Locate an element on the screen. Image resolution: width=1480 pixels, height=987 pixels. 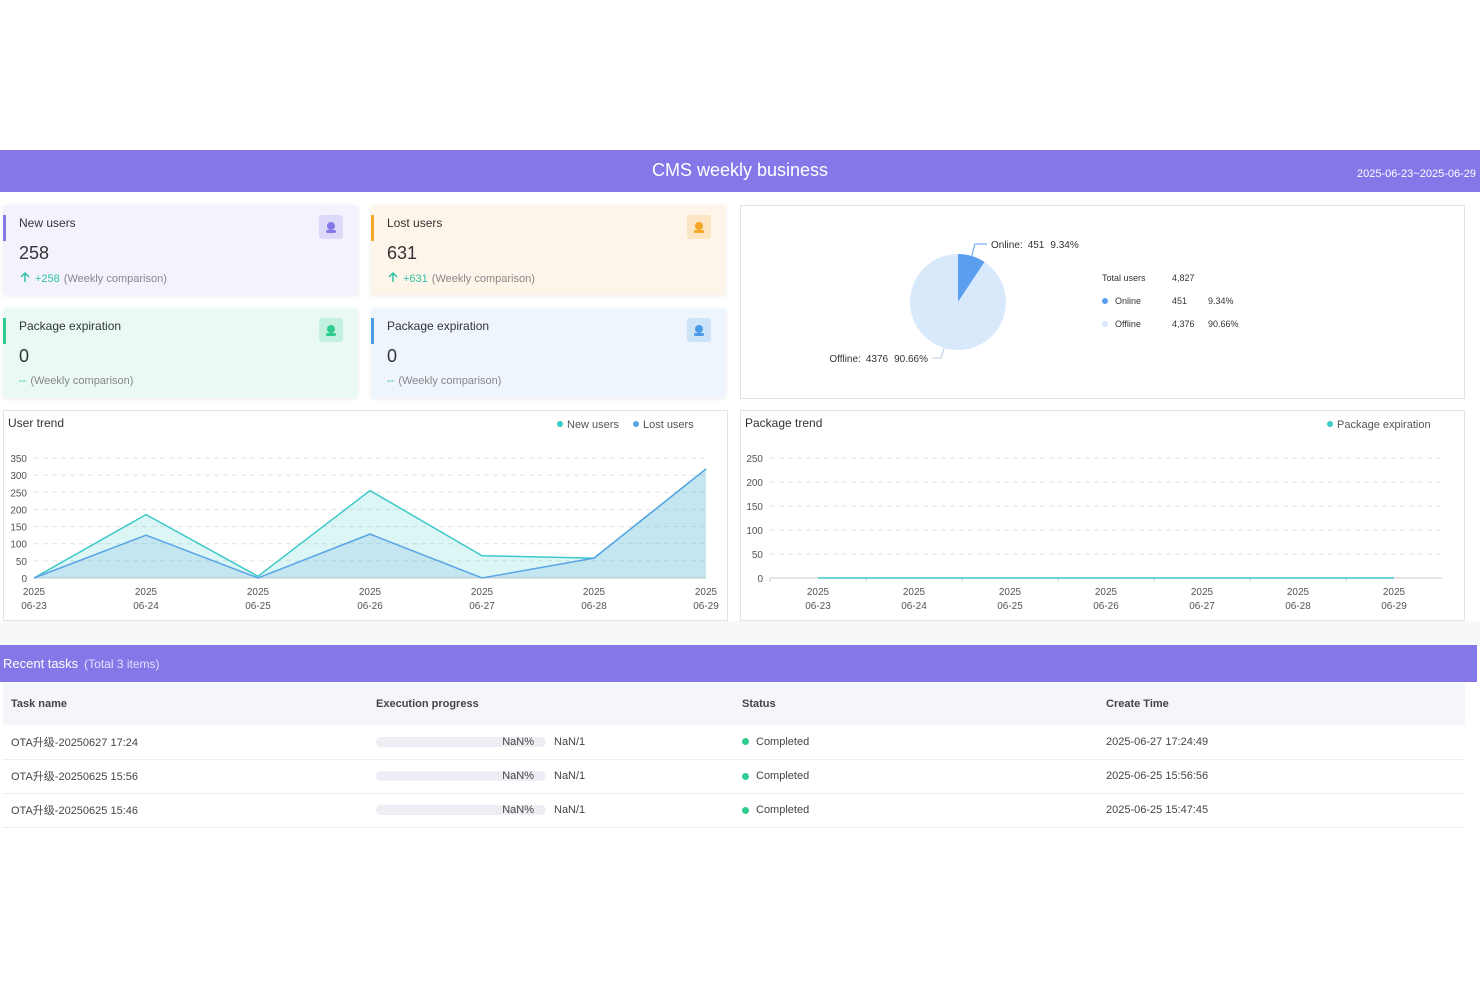
y-tick-label: 350 is located at coordinates (18, 459).